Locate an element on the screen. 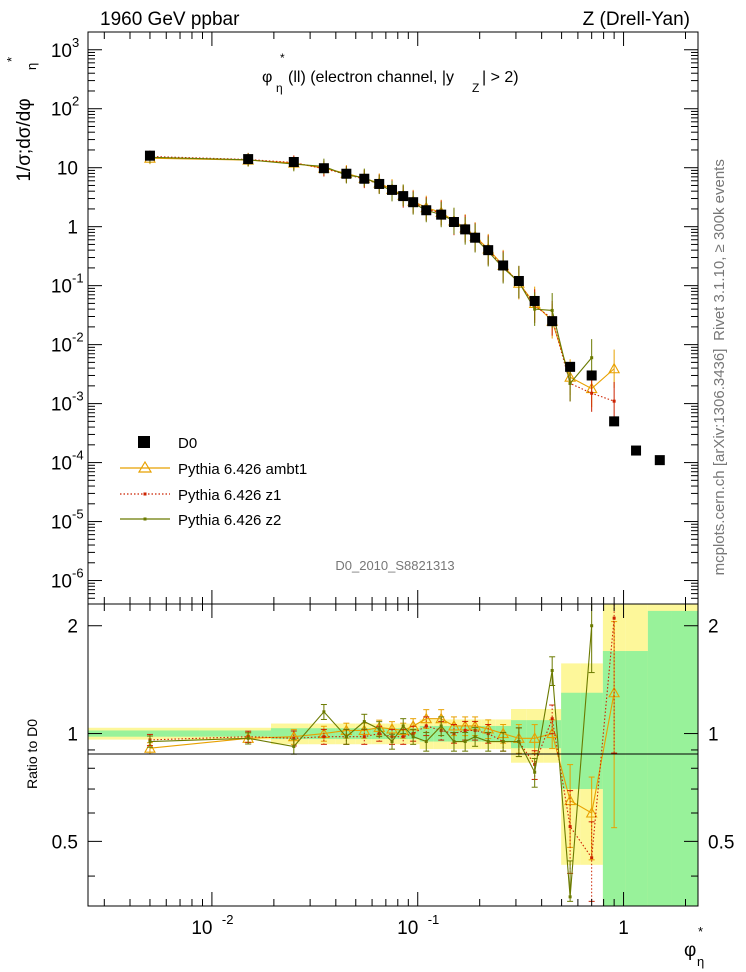  legend-marker-ambt1 is located at coordinates (145, 466).